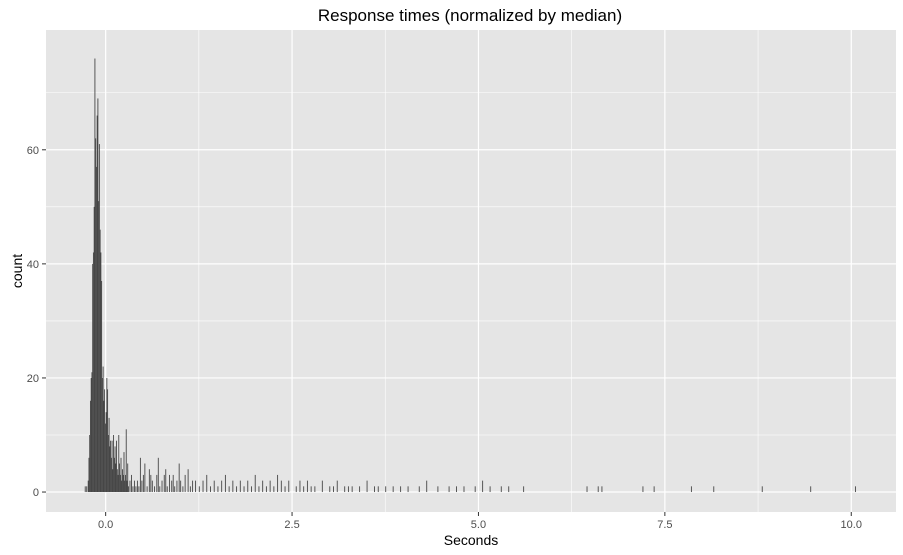 This screenshot has height=555, width=903. I want to click on x-tick-label: 5.0, so click(478, 525).